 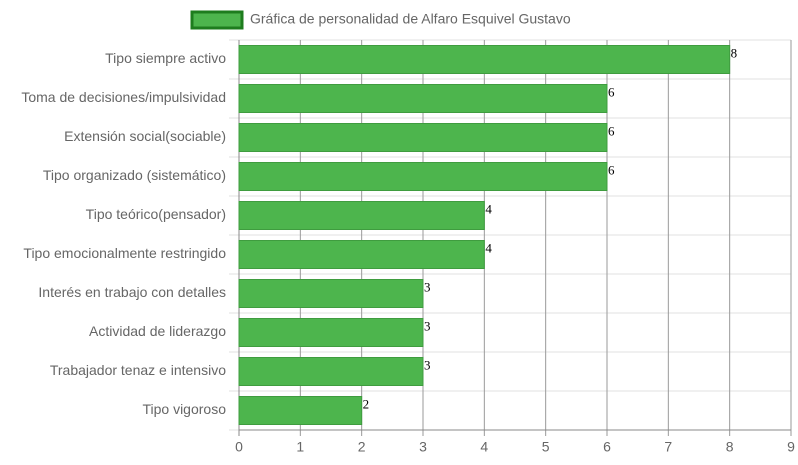 I want to click on x-tick-label: 6, so click(x=607, y=447).